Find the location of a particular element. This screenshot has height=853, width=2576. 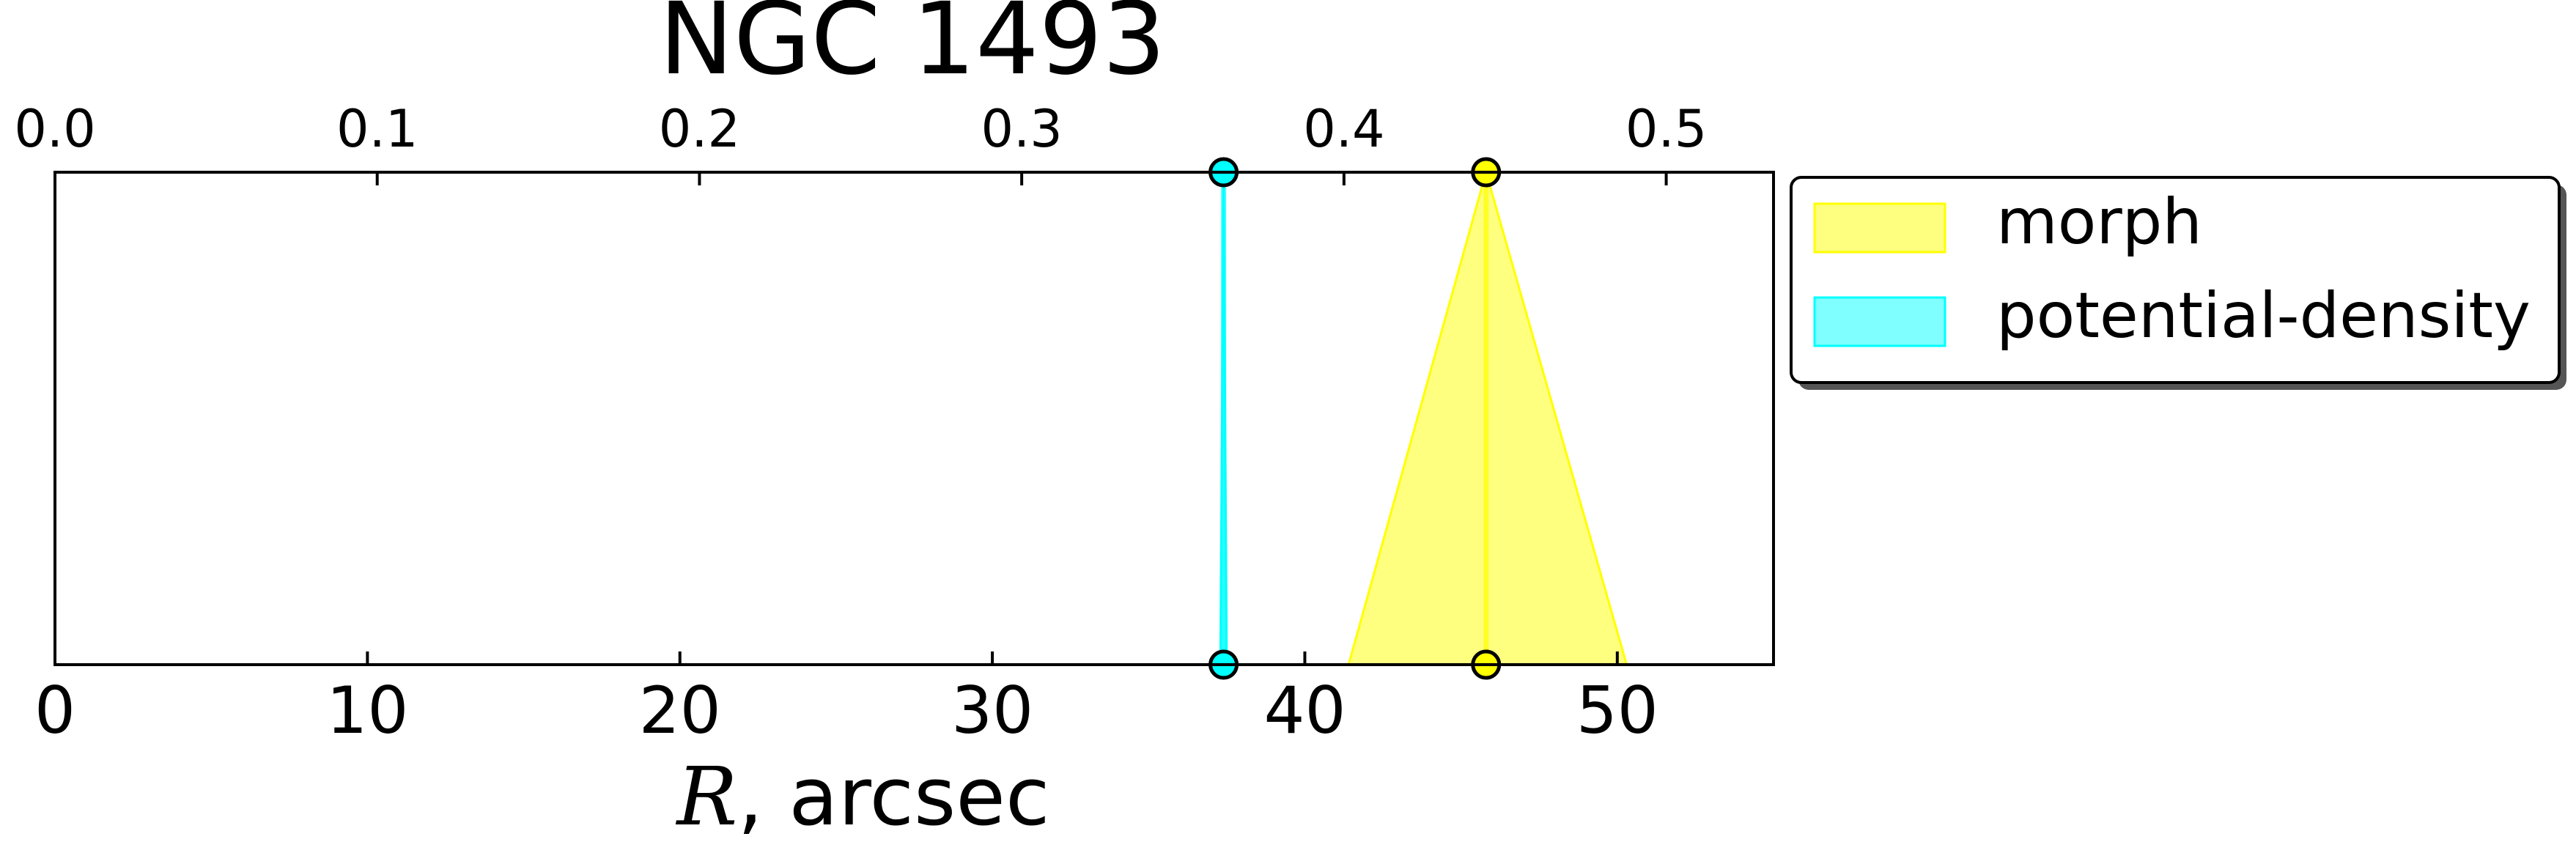

legend-swatch-potential-density is located at coordinates (1879, 321).